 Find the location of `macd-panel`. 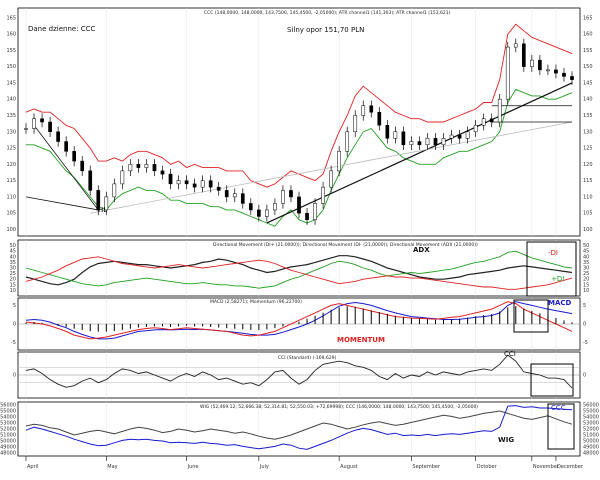

macd-panel is located at coordinates (299, 319).